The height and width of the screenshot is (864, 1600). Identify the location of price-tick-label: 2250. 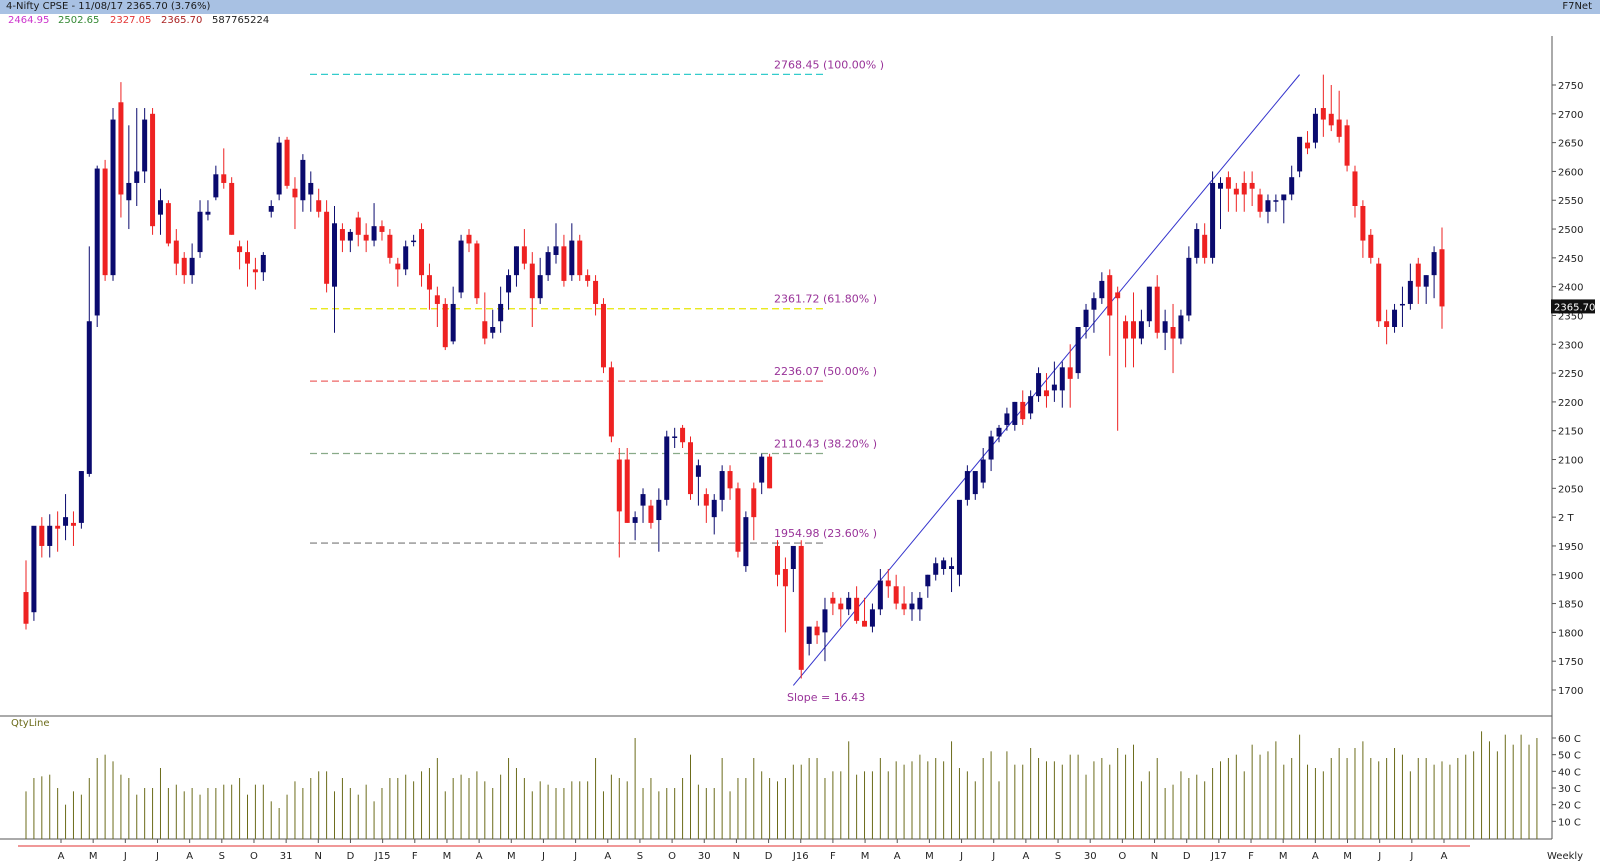
(1570, 374).